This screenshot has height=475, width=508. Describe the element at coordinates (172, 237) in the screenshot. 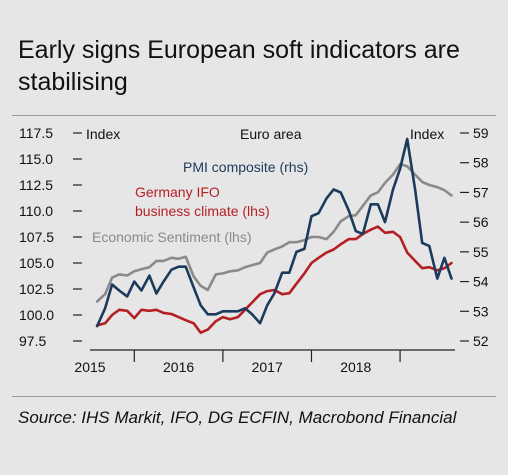

I see `series-label-esi: Economic Sentiment (lhs)` at that location.